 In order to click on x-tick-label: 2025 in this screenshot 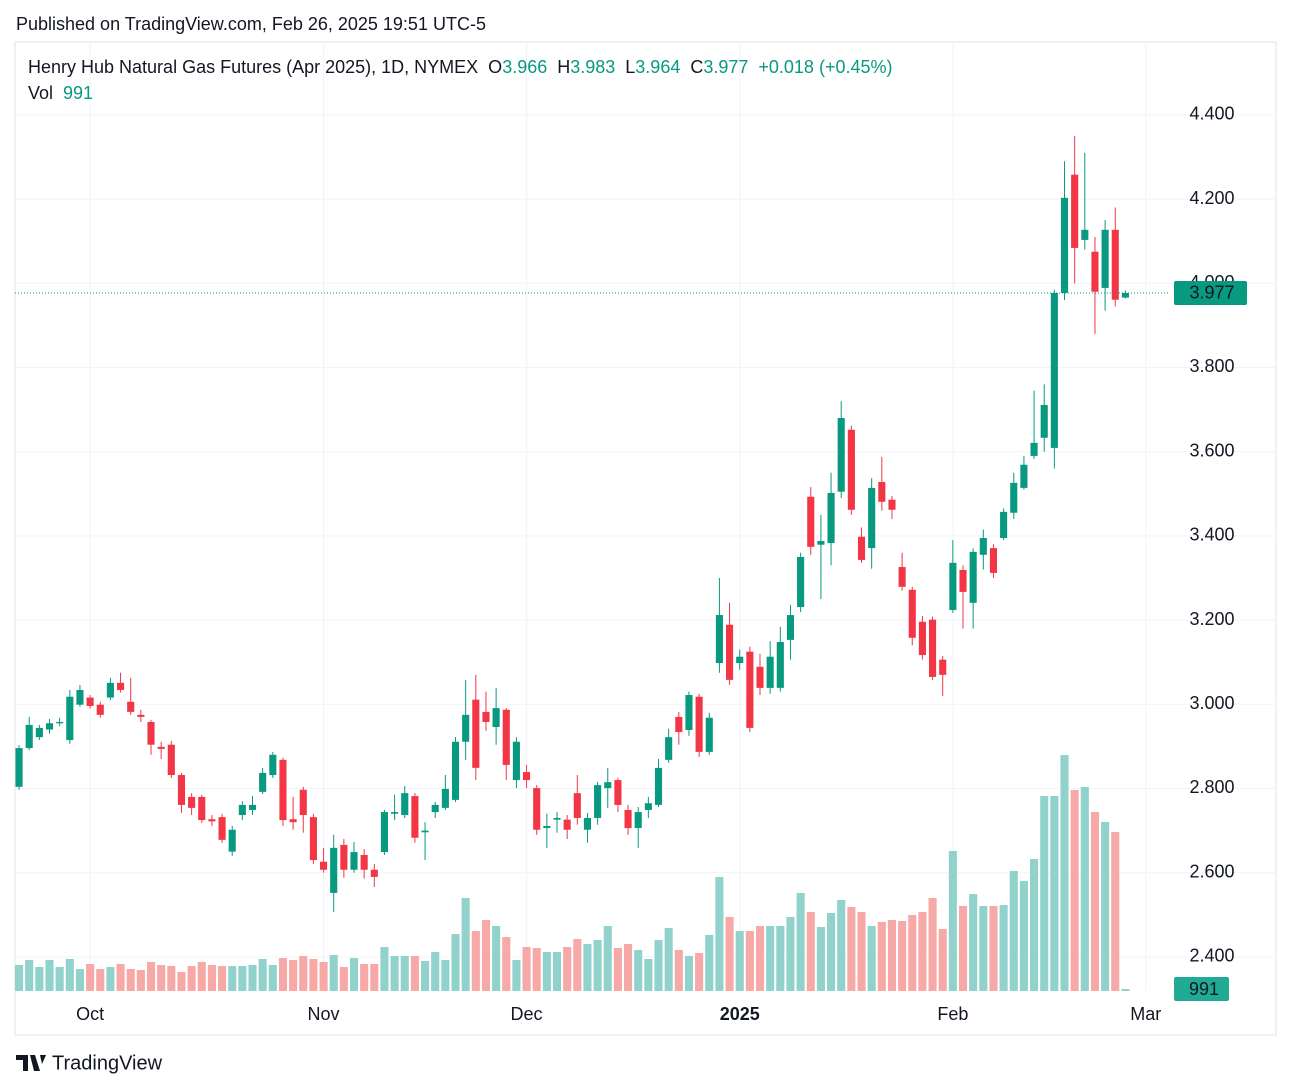, I will do `click(740, 1014)`.